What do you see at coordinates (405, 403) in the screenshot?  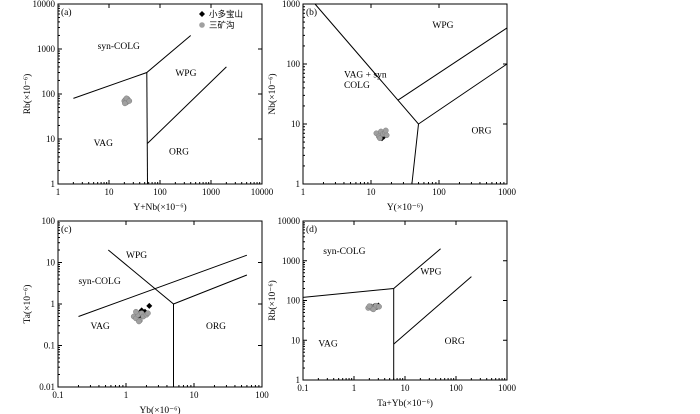 I see `x-axis-label: Ta+Yb(×10⁻⁶)` at bounding box center [405, 403].